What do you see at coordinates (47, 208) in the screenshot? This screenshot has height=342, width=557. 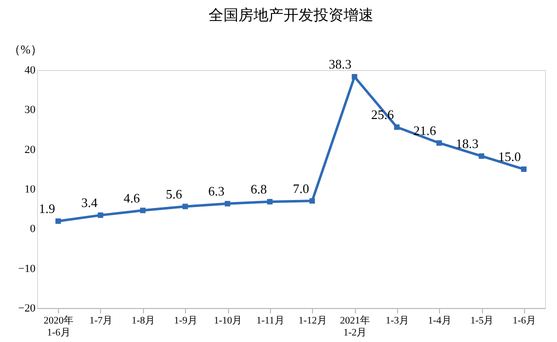 I see `text: 1.9` at bounding box center [47, 208].